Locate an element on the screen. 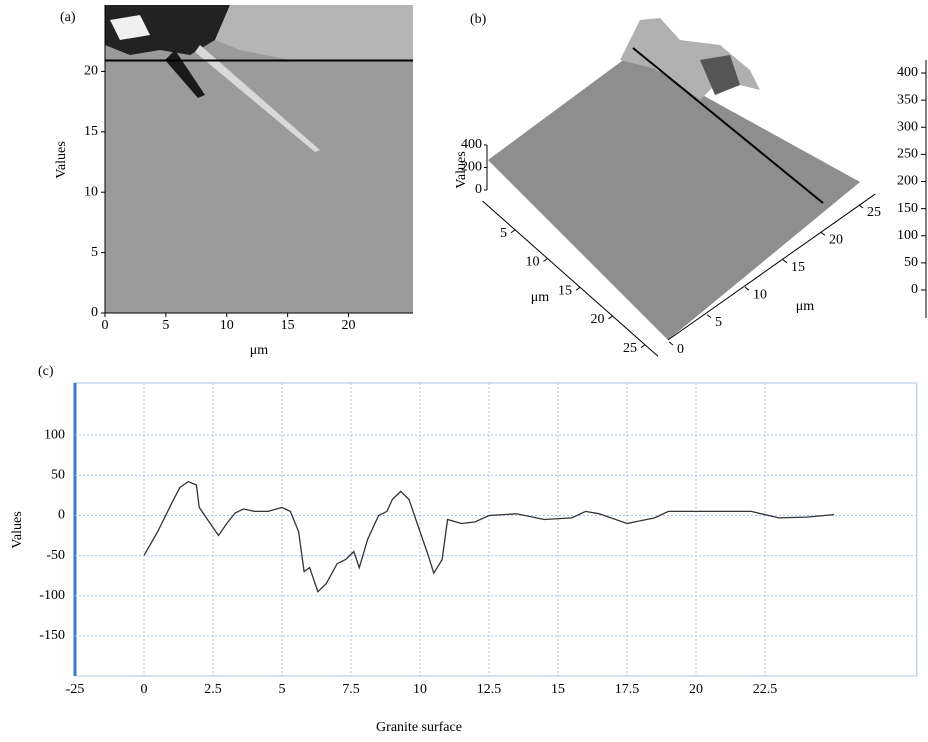 Image resolution: width=928 pixels, height=742 pixels. y-tick-label: 50 is located at coordinates (58, 475).